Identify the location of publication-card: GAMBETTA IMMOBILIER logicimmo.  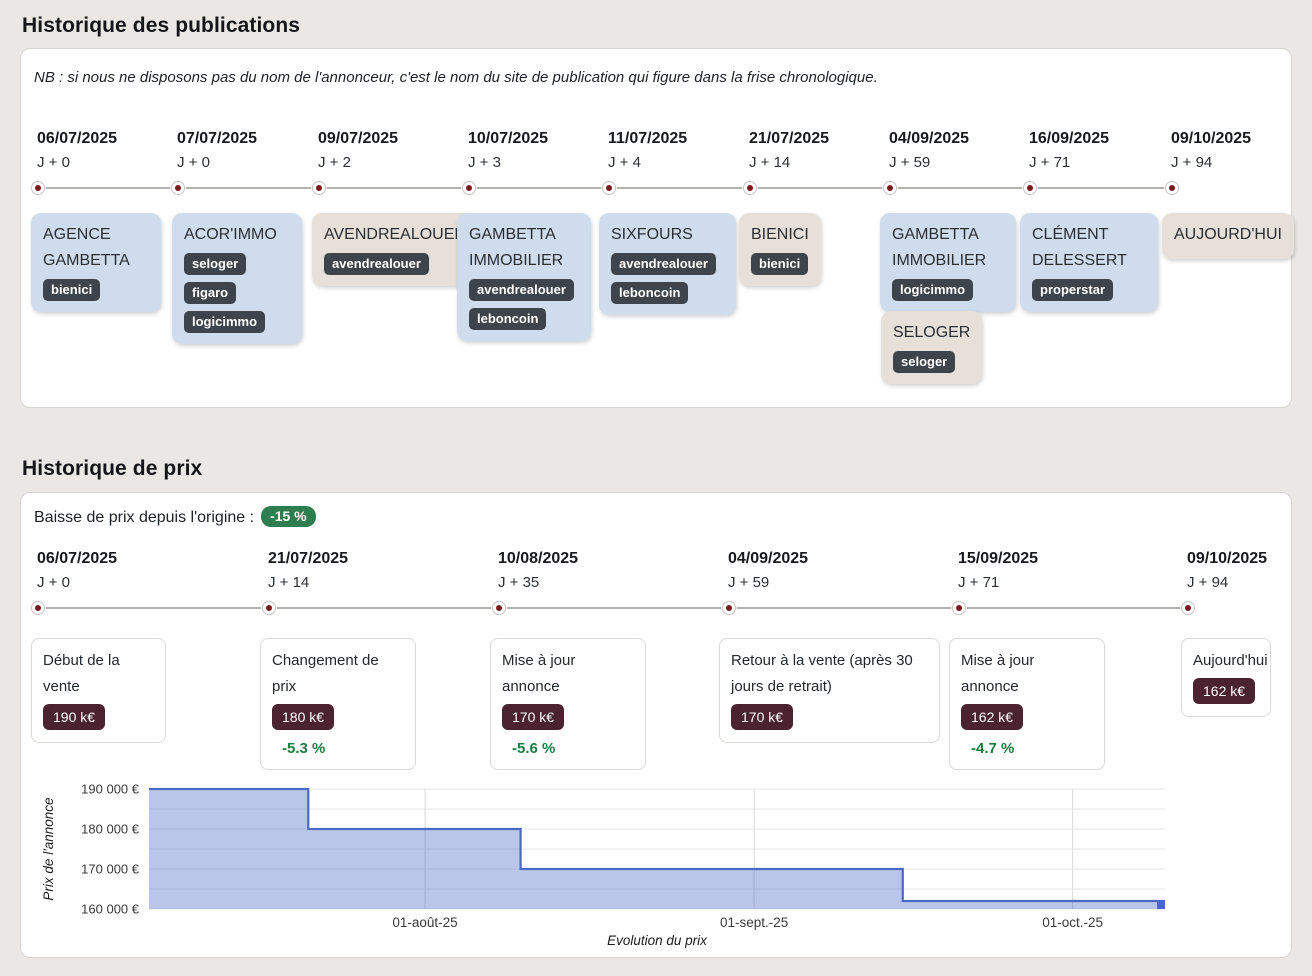
(948, 262).